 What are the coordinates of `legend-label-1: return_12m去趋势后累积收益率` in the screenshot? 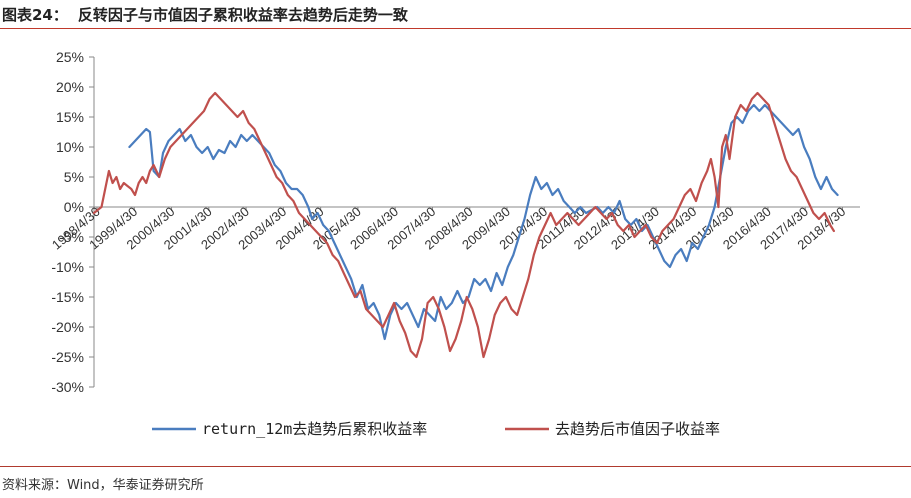 It's located at (314, 429).